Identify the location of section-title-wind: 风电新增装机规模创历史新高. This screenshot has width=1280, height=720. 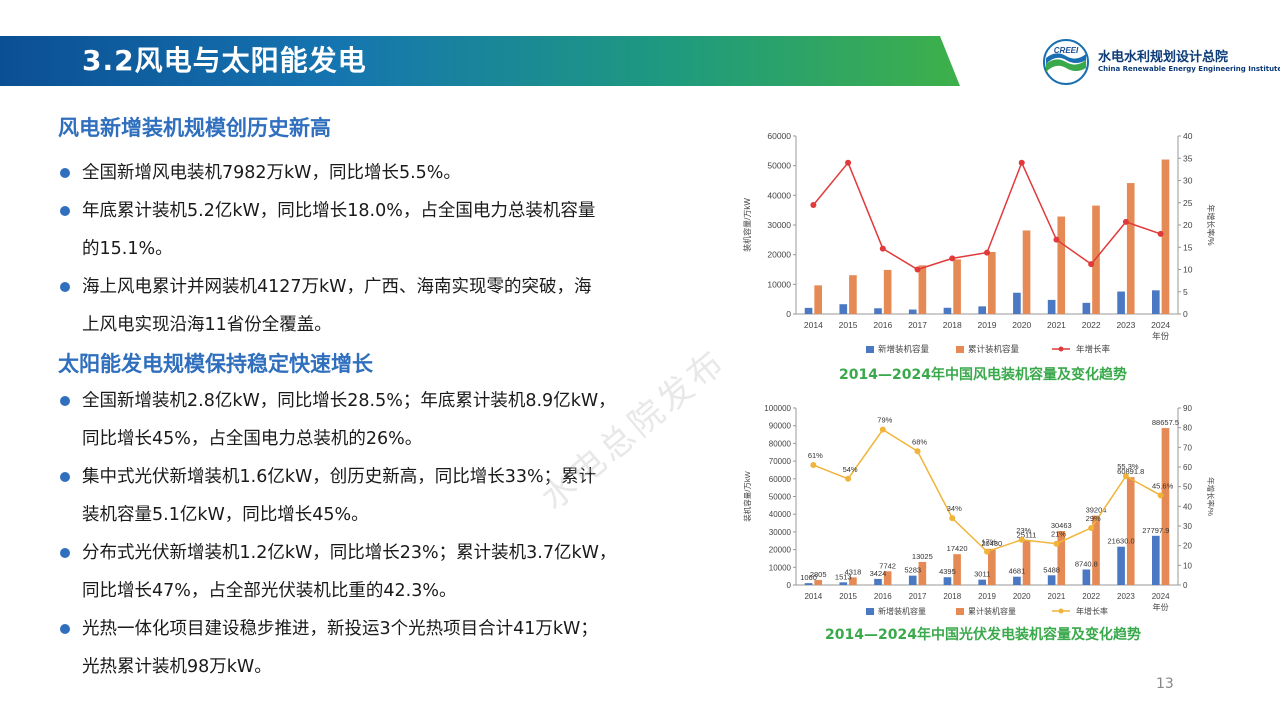
(194, 128).